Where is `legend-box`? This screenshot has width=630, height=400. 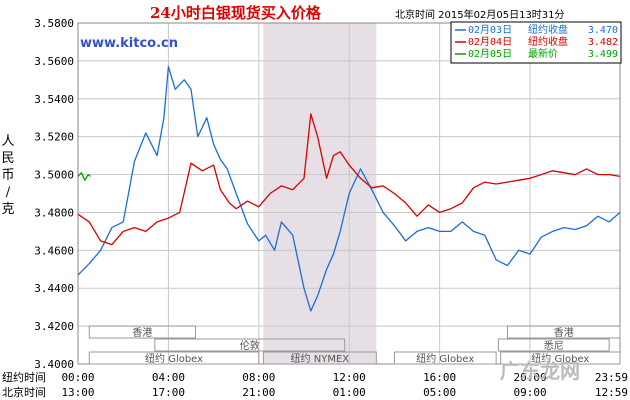
legend-box is located at coordinates (536, 42).